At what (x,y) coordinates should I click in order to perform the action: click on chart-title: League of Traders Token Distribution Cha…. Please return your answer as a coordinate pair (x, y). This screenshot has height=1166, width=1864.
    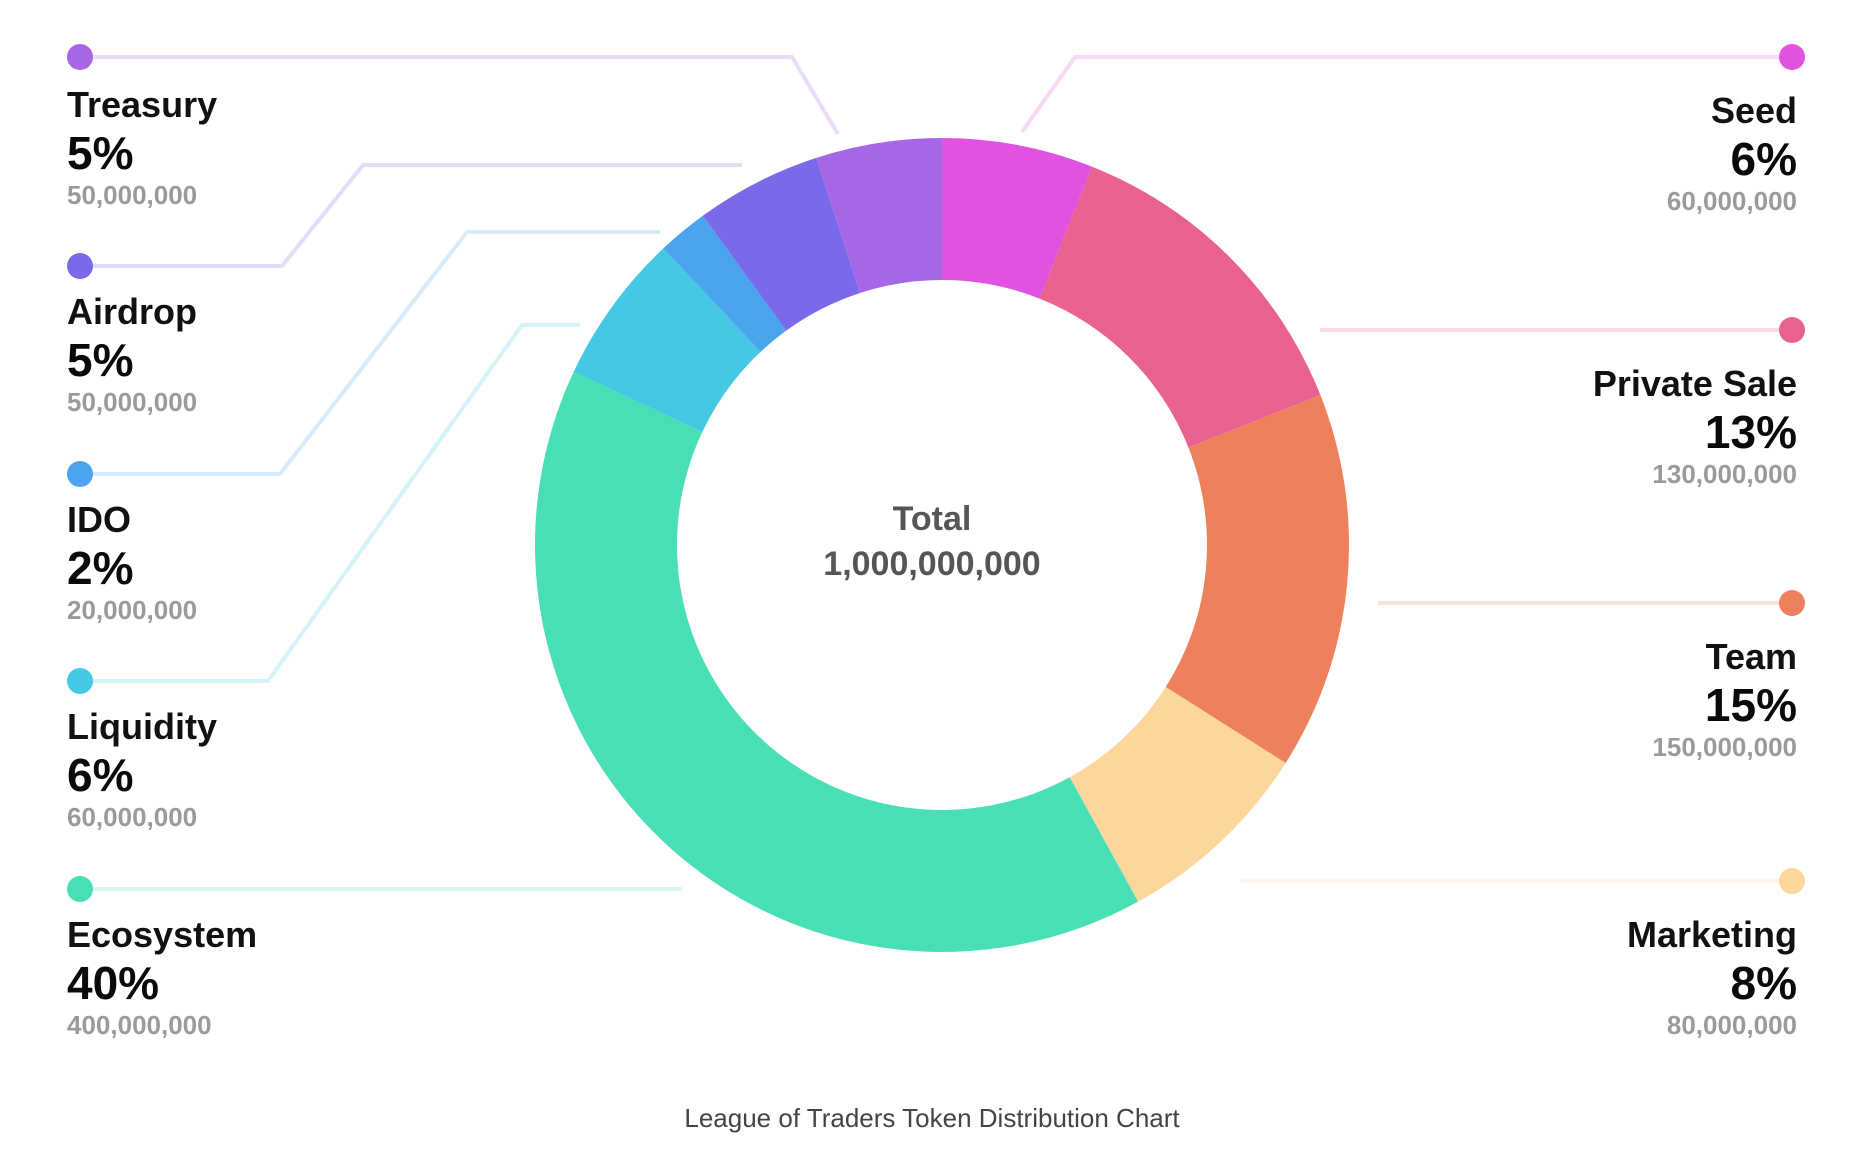
    Looking at the image, I should click on (932, 1118).